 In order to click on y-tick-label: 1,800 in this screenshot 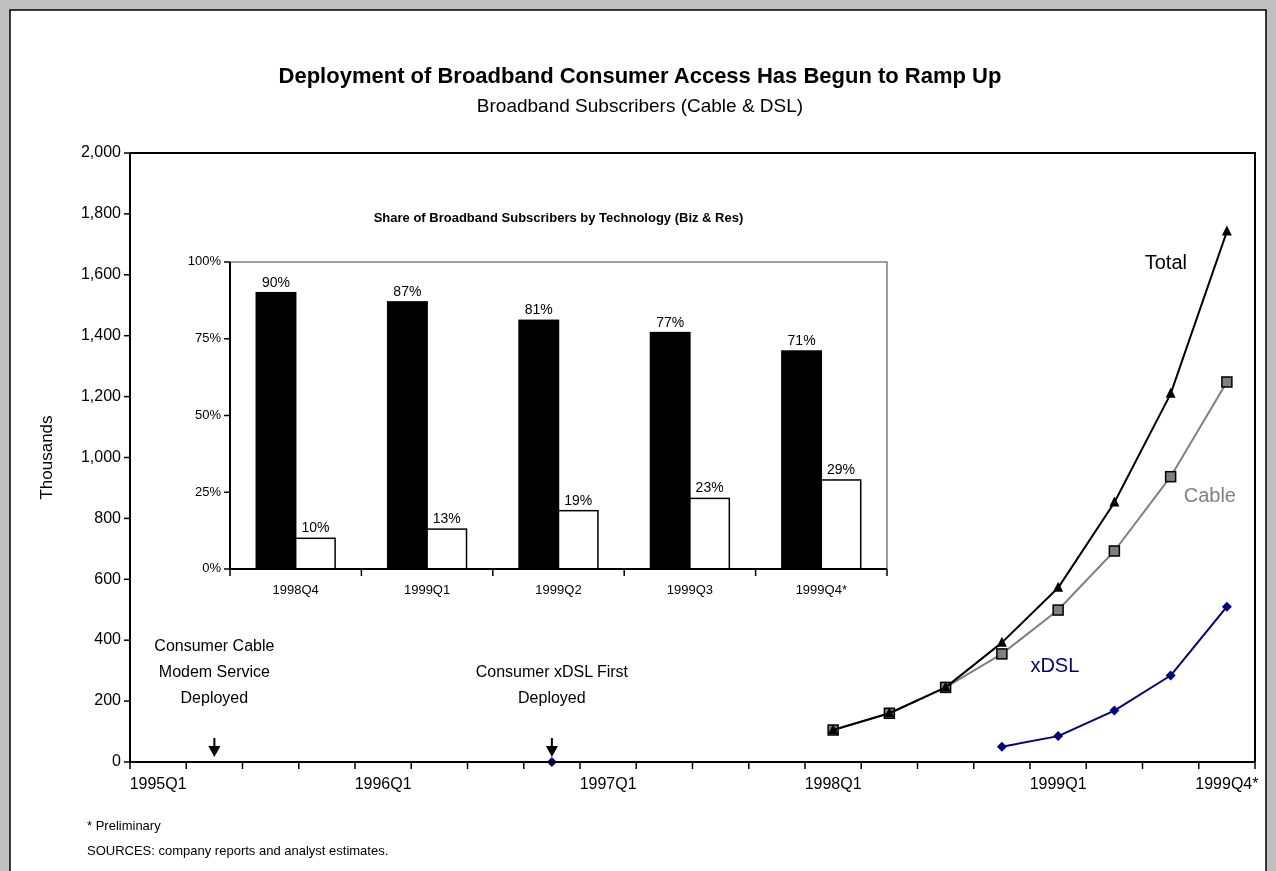, I will do `click(101, 213)`.